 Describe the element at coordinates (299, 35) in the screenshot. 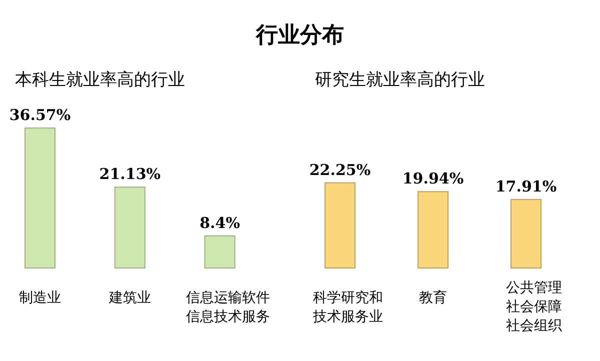

I see `text: 行业分布` at that location.